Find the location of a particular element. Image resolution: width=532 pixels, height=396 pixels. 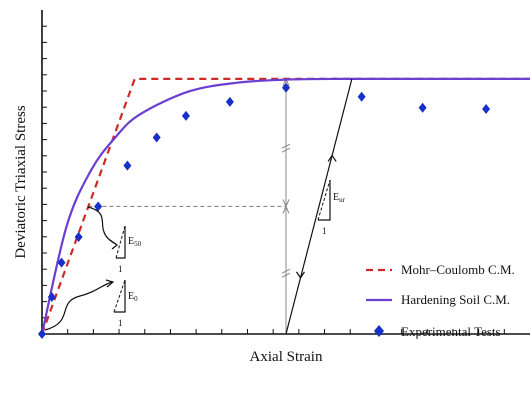

legend-label-mohr-coulomb: Mohr–Coulomb C.M. is located at coordinates (458, 269).